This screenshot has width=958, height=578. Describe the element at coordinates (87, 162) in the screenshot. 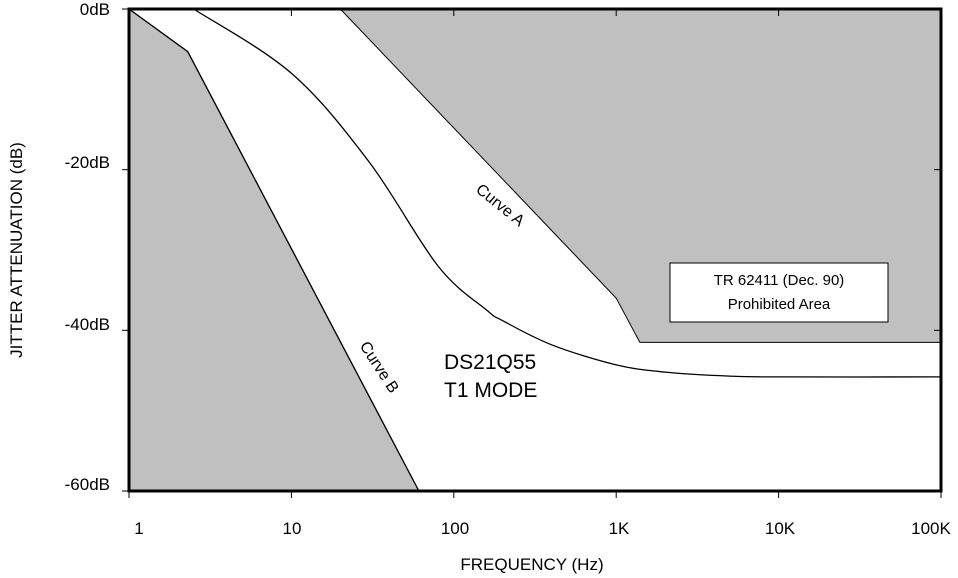

I see `y-tick-label-1: -20dB` at that location.